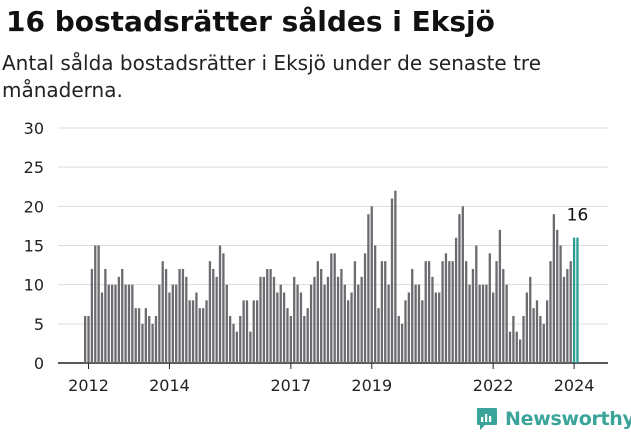  What do you see at coordinates (169, 385) in the screenshot?
I see `x-tick-label: 2014` at bounding box center [169, 385].